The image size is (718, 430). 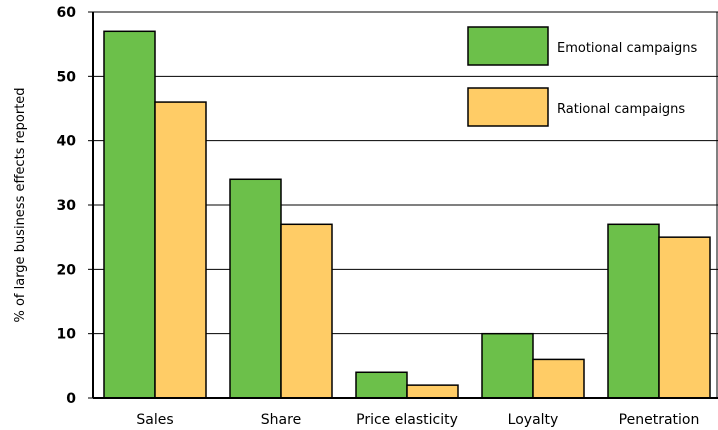 What do you see at coordinates (71, 399) in the screenshot?
I see `y-tick-label: 0` at bounding box center [71, 399].